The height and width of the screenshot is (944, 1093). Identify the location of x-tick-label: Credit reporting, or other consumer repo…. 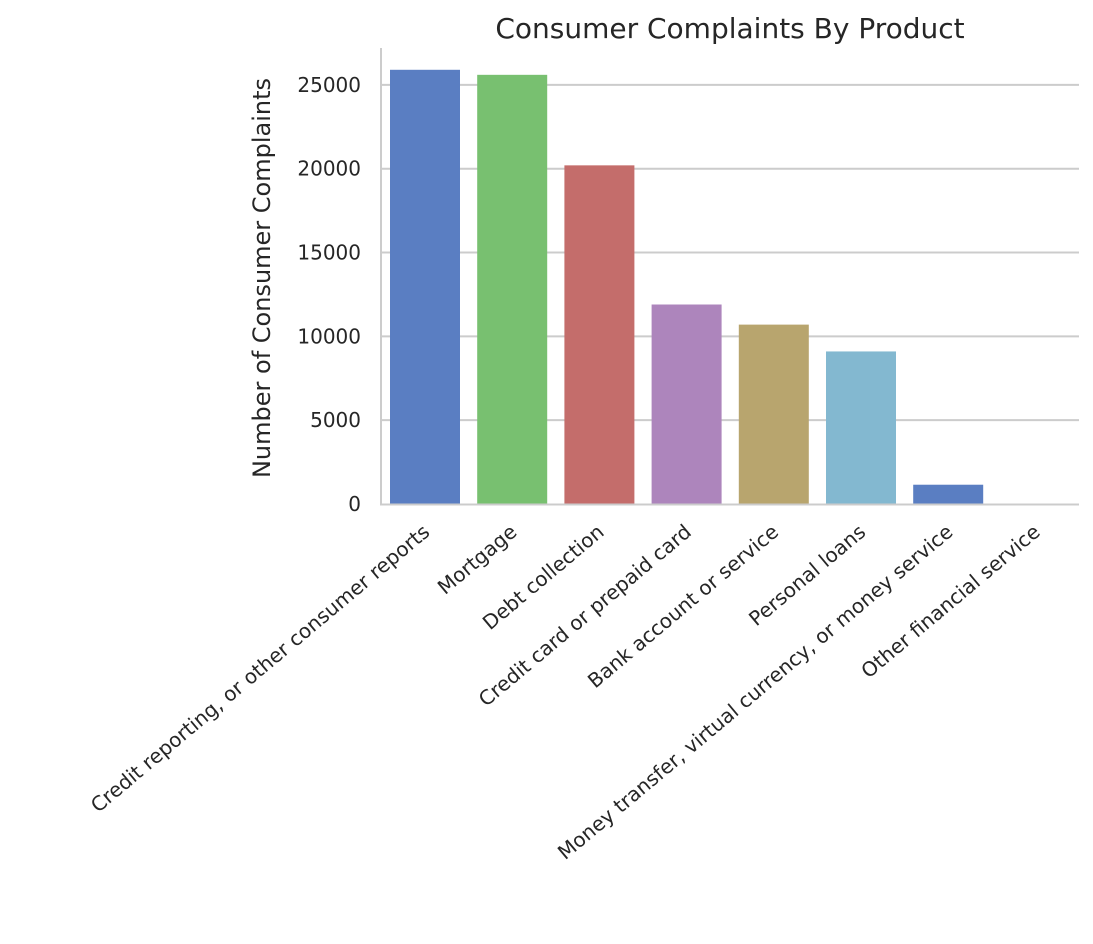
(260, 668).